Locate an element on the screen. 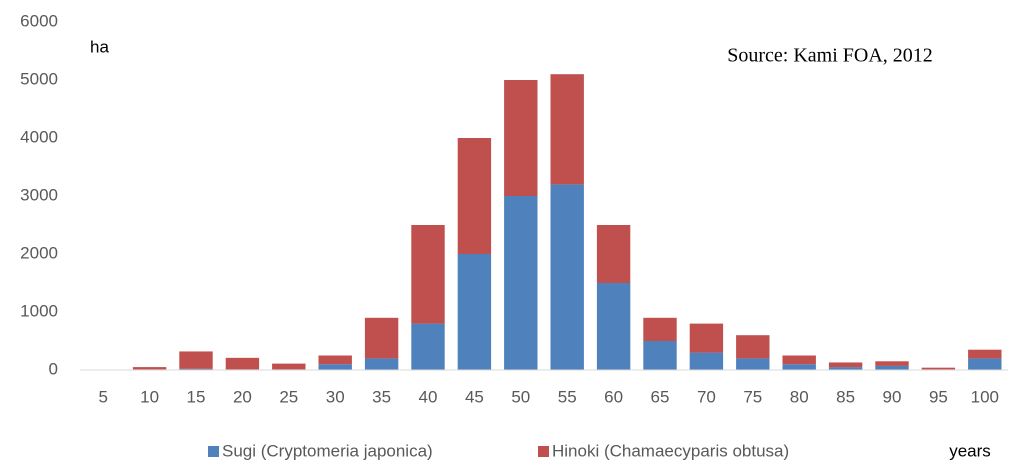  y-tick-label: 0 is located at coordinates (53, 368).